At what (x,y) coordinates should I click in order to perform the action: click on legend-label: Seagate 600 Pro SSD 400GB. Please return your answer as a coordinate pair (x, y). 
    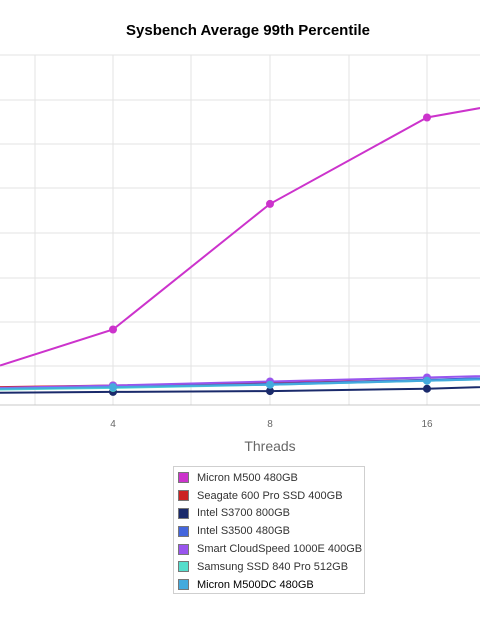
    Looking at the image, I should click on (270, 495).